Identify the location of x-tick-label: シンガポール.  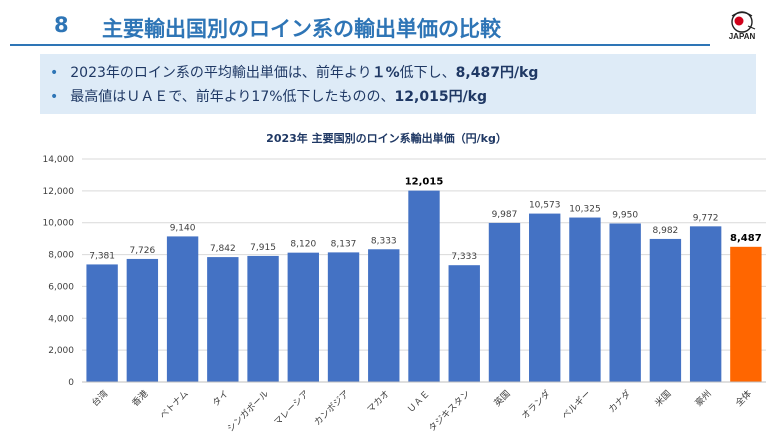
(248, 411).